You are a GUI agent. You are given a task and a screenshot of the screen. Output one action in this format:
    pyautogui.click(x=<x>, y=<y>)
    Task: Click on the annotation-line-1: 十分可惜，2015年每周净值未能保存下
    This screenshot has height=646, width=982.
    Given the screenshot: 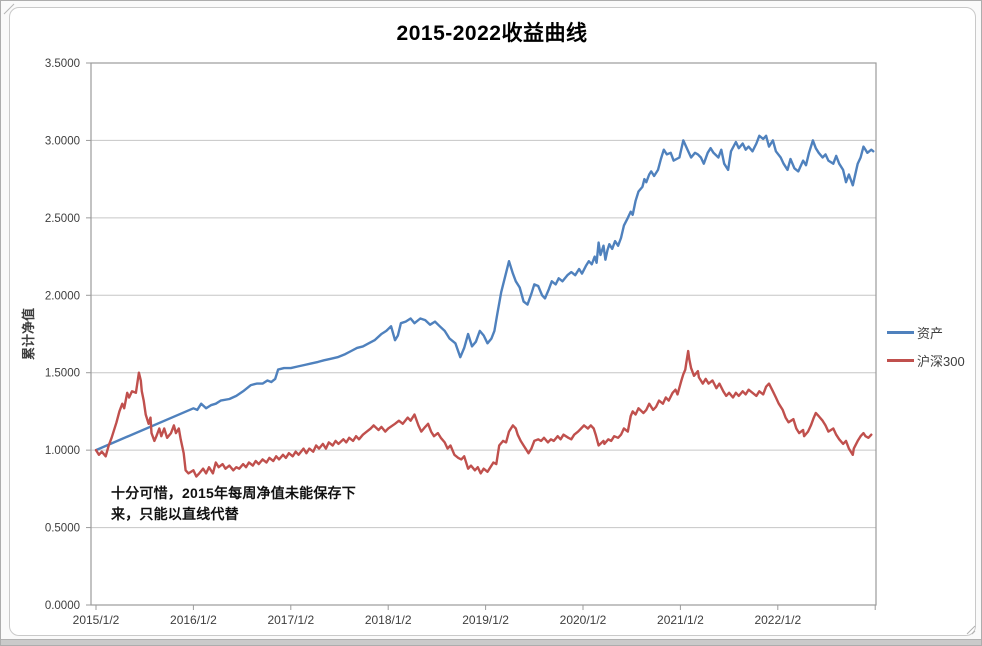 What is the action you would take?
    pyautogui.click(x=233, y=493)
    